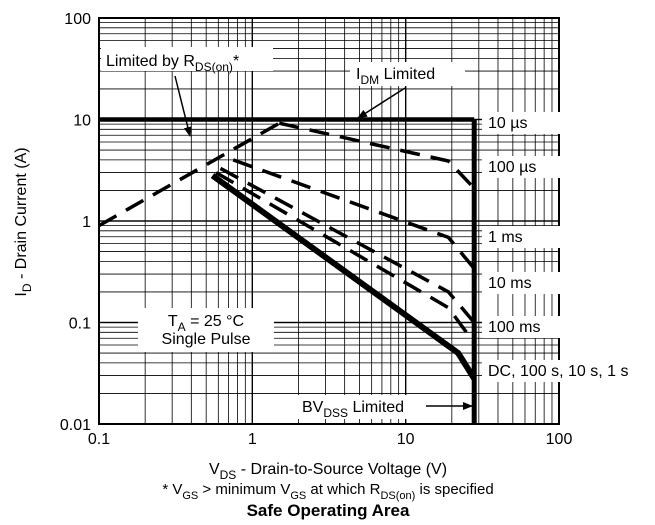  I want to click on rds-arrow, so click(183, 106).